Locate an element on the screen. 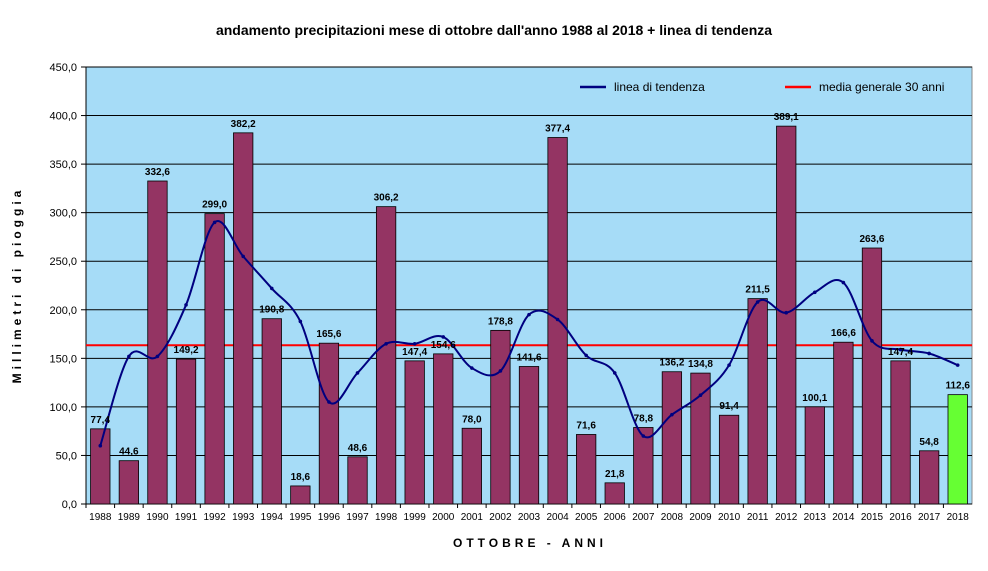  bar-data-label: 154,6 is located at coordinates (443, 345).